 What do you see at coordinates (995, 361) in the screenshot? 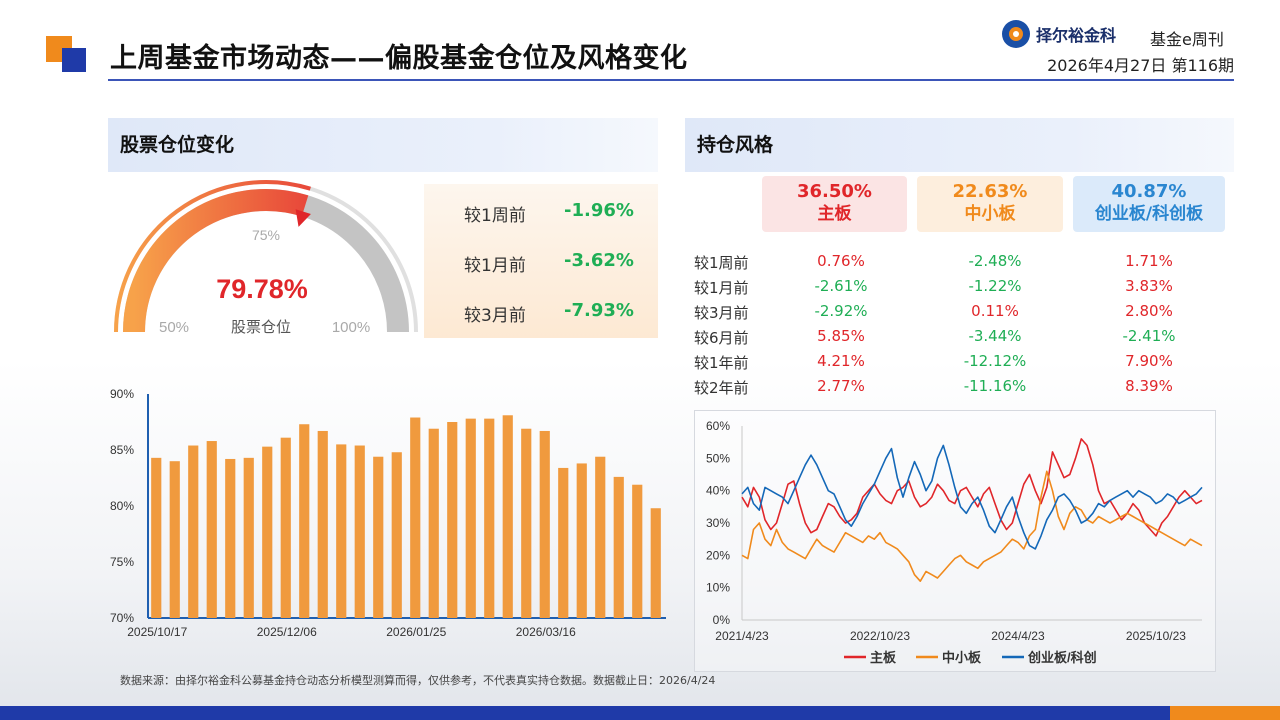
I see `style-change-value: -12.12%` at bounding box center [995, 361].